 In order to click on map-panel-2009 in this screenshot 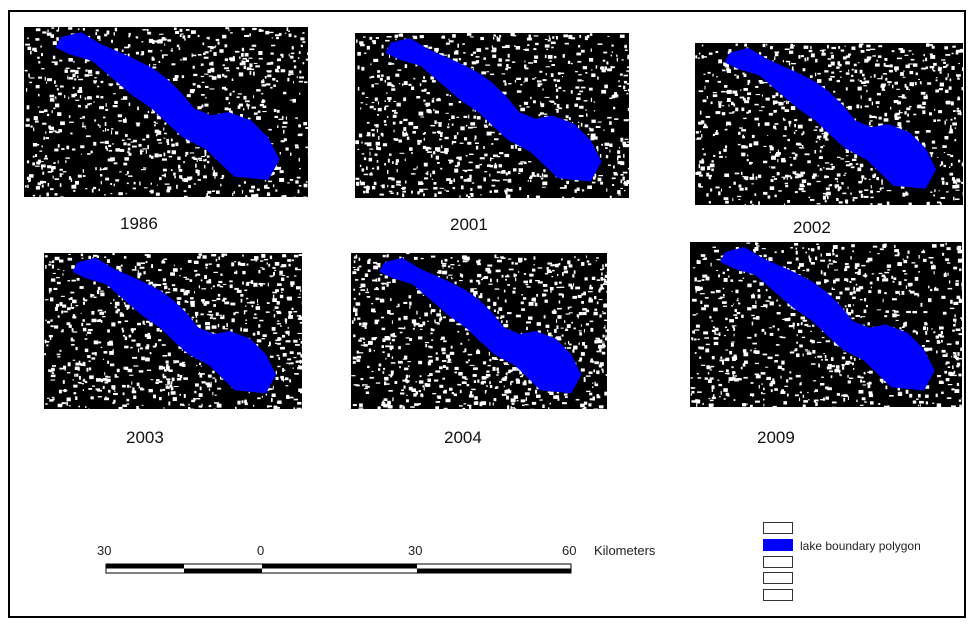, I will do `click(826, 324)`.